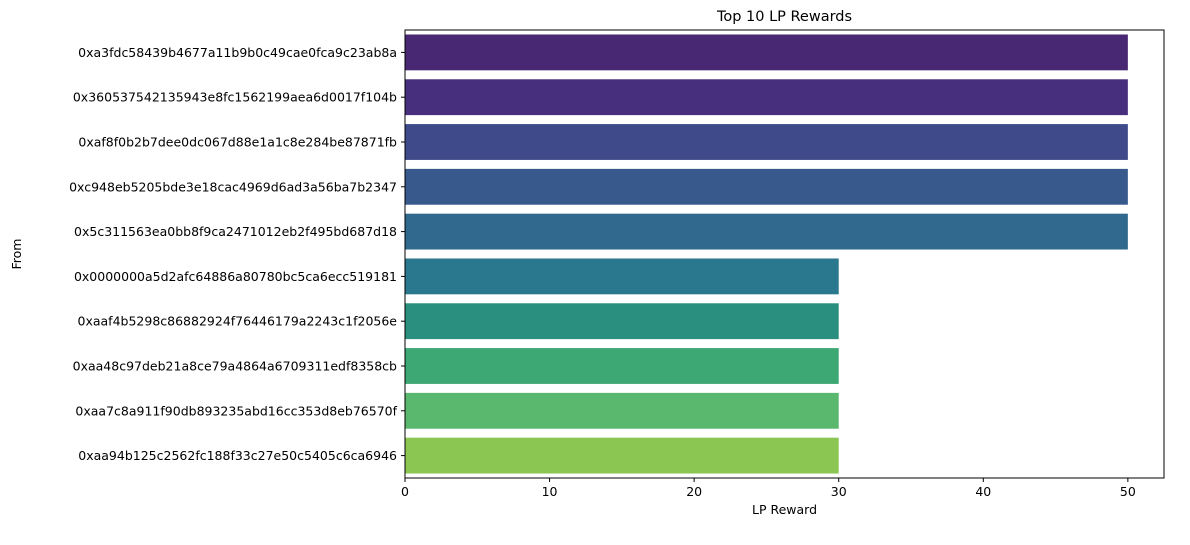 The height and width of the screenshot is (545, 1190). I want to click on x-tick-labels: 0 10 20 30 40 50, so click(768, 488).